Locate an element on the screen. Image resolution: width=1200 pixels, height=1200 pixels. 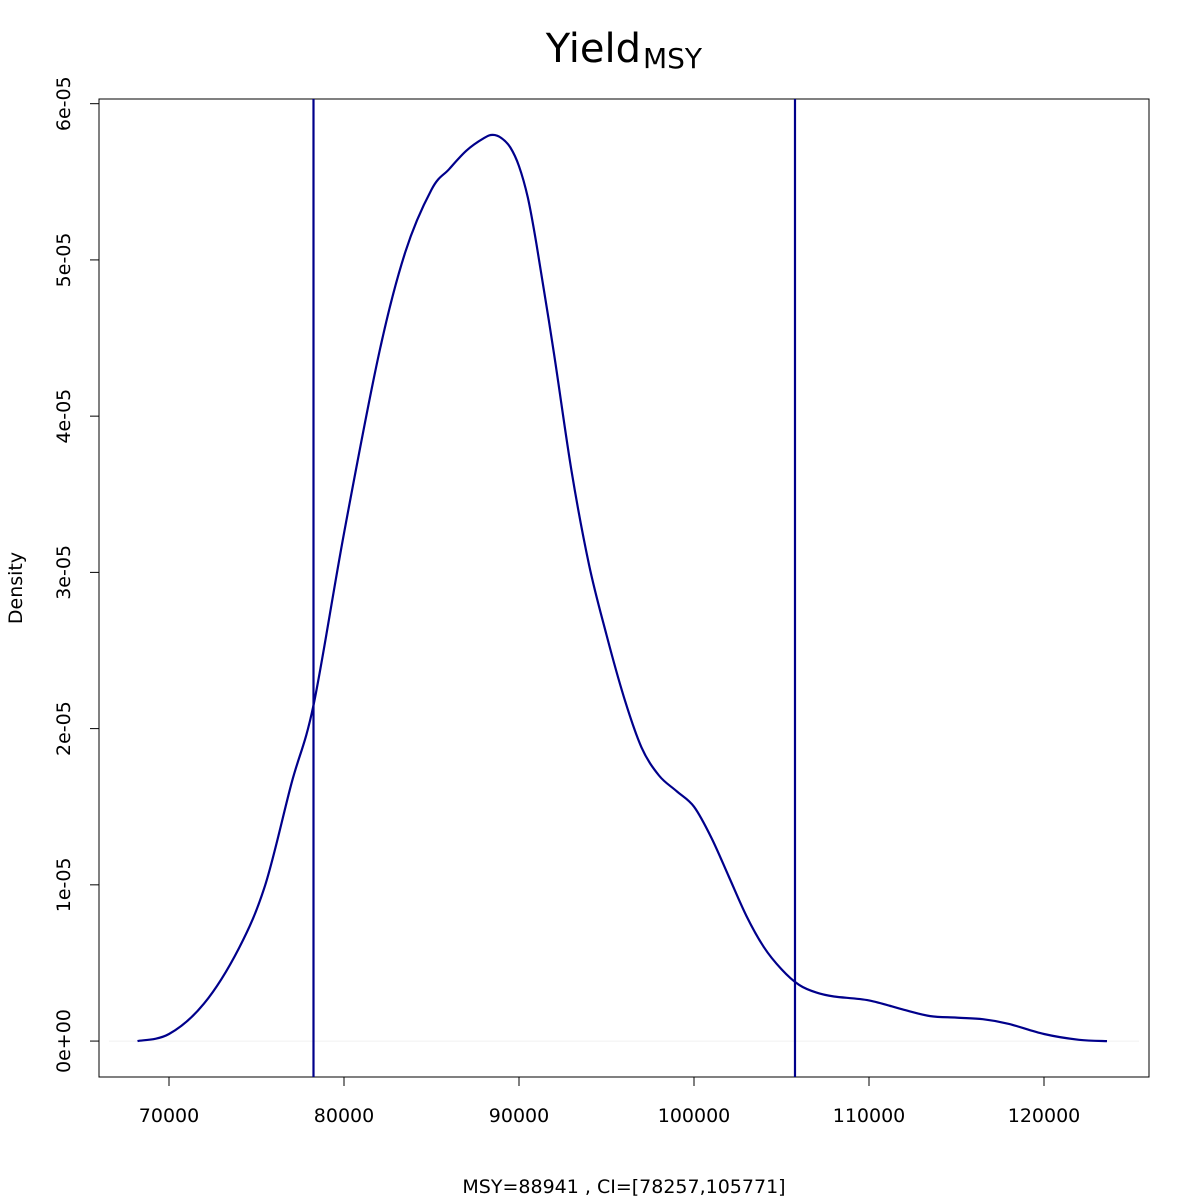
chart-title: Yield MSY is located at coordinates (624, 50).